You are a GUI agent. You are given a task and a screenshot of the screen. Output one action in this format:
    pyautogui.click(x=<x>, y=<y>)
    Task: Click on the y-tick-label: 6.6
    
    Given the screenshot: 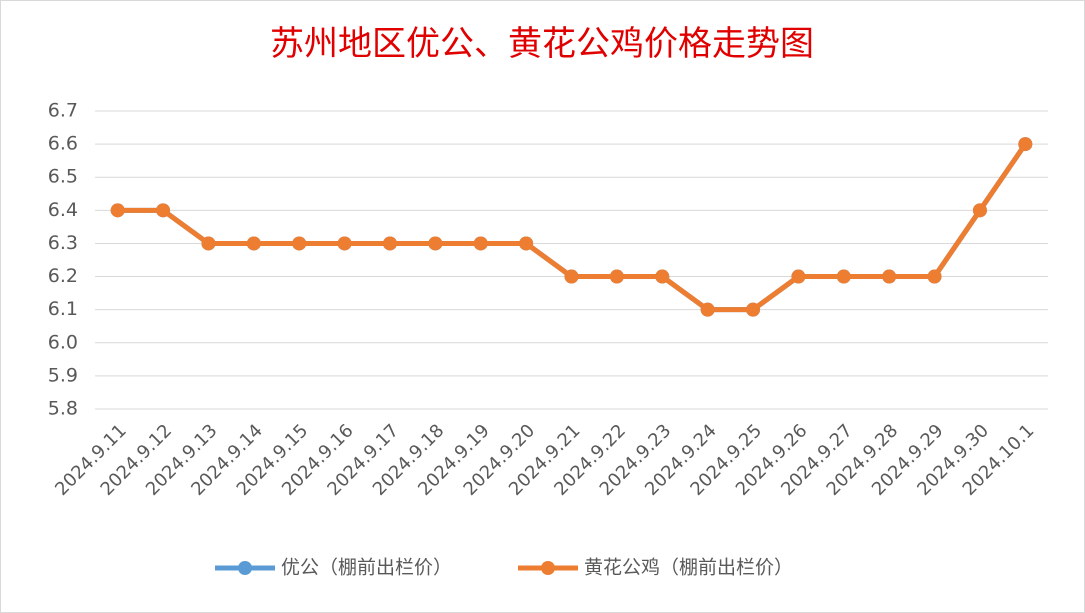 What is the action you would take?
    pyautogui.click(x=63, y=144)
    